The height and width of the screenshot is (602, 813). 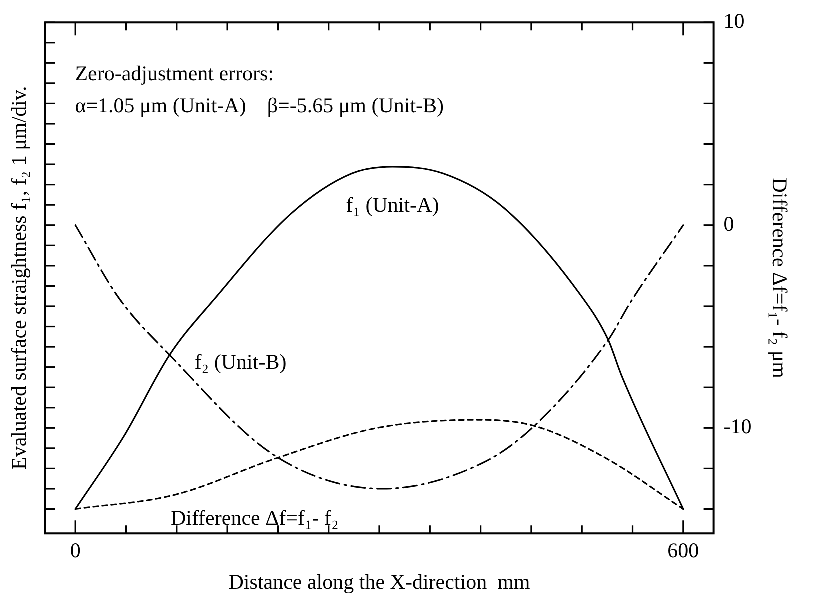 I want to click on series-label: Difference Δf=f₁- f₂, so click(x=254, y=518).